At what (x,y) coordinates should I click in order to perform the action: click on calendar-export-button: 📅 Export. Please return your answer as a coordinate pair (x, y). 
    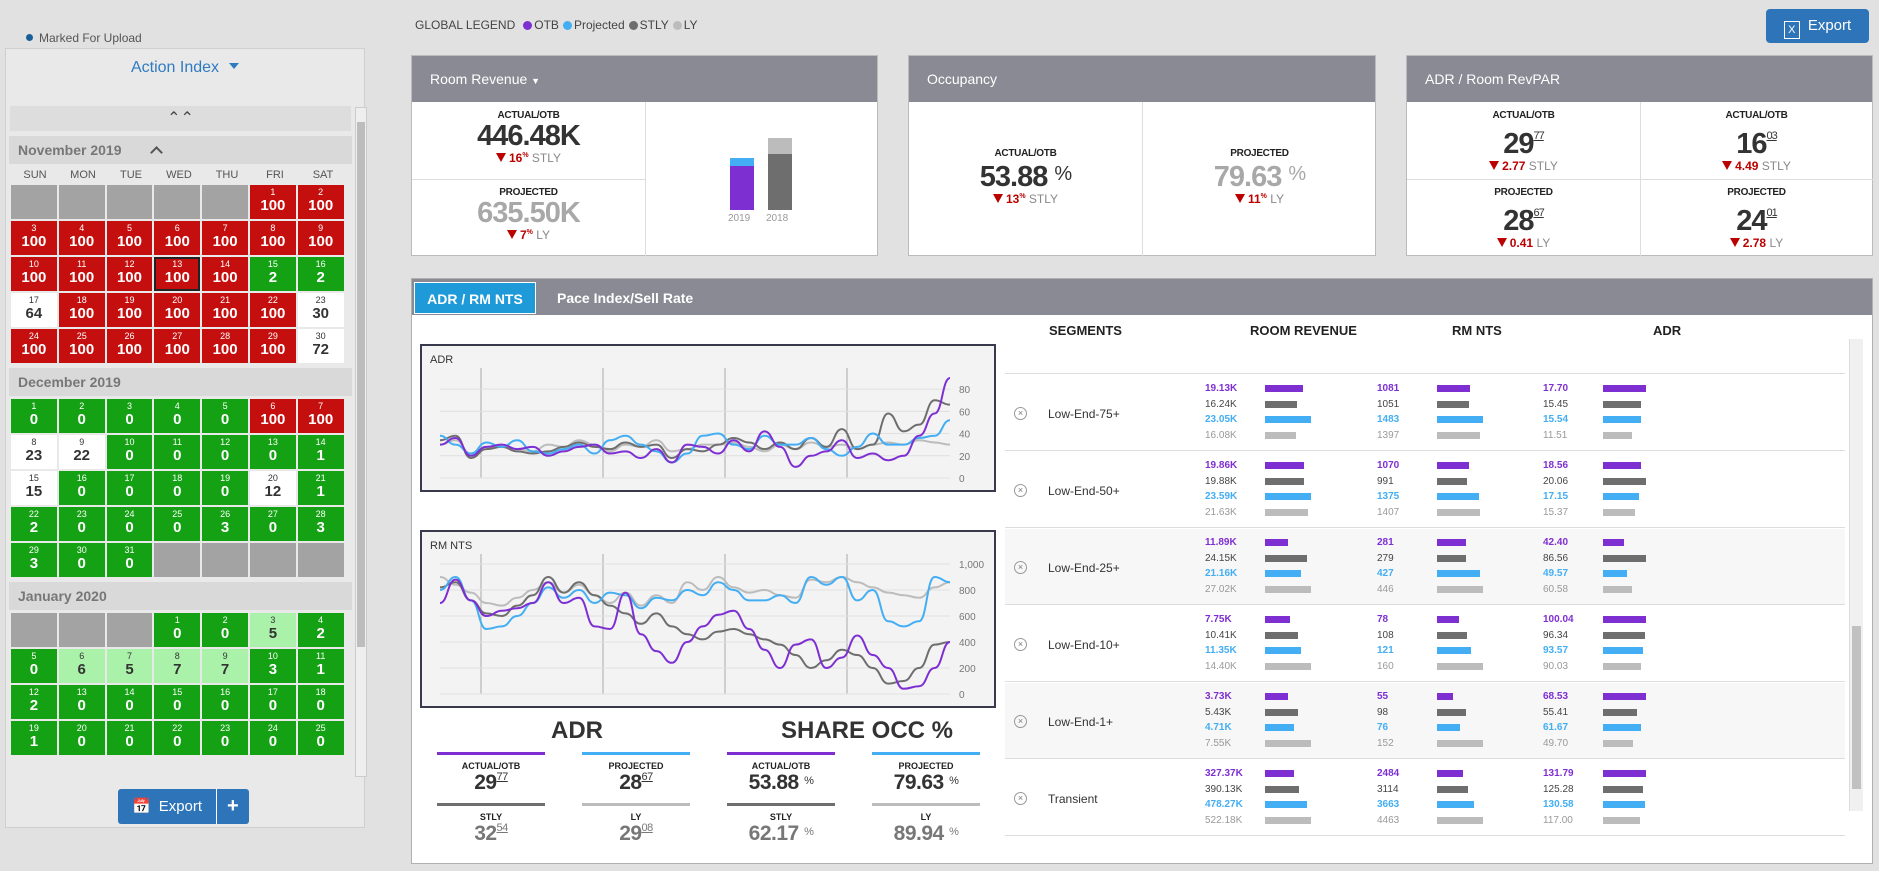
    Looking at the image, I should click on (167, 806).